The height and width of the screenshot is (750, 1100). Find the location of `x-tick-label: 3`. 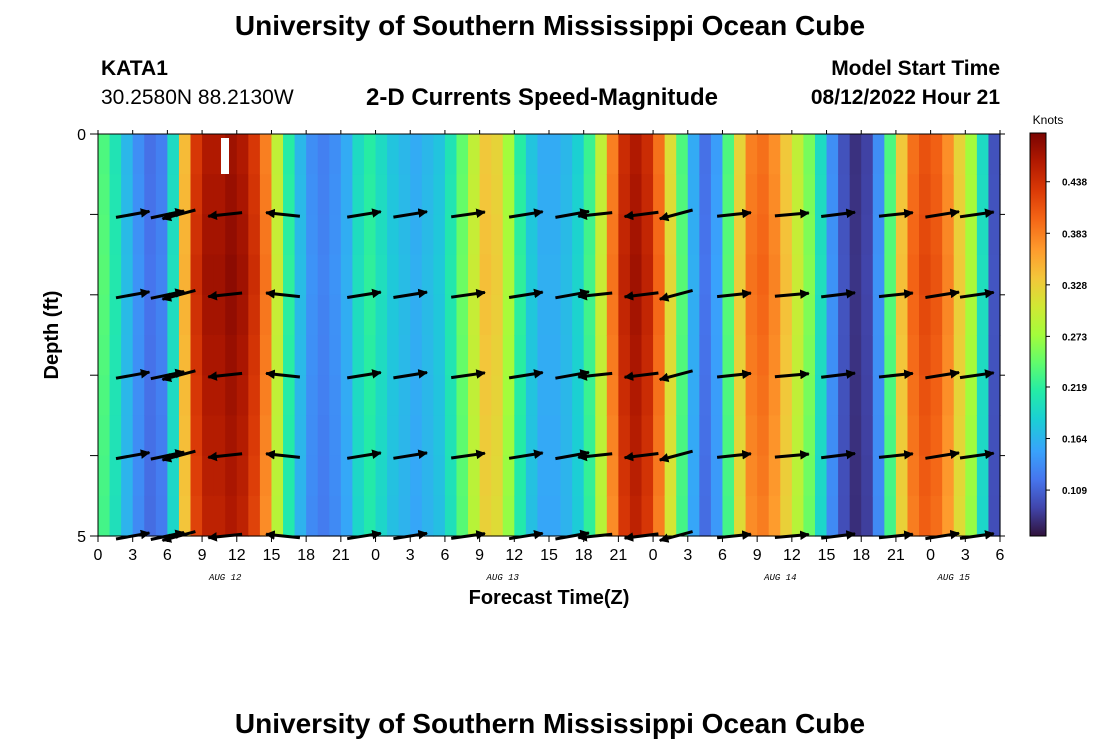

x-tick-label: 3 is located at coordinates (410, 555).